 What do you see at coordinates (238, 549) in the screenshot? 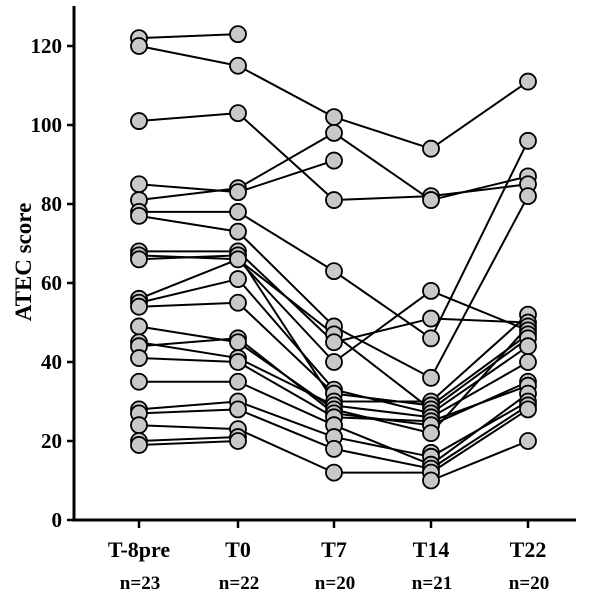
I see `x-tick-label-T0: T0` at bounding box center [238, 549].